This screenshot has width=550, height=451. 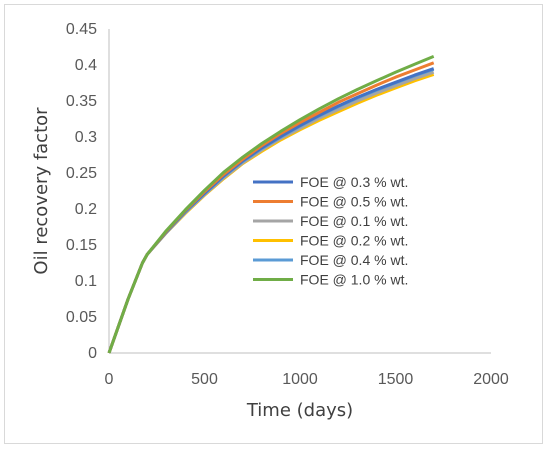 I want to click on legend-label: FOE @ 0.5 % wt., so click(x=354, y=202).